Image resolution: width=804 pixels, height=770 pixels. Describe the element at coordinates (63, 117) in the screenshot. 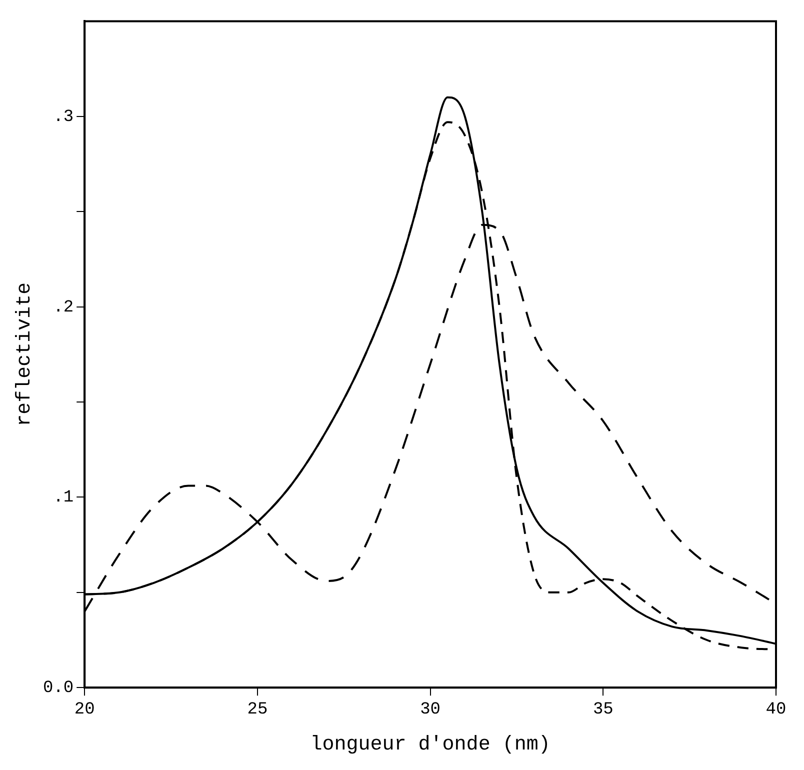

I see `y-tick-label: .3` at that location.